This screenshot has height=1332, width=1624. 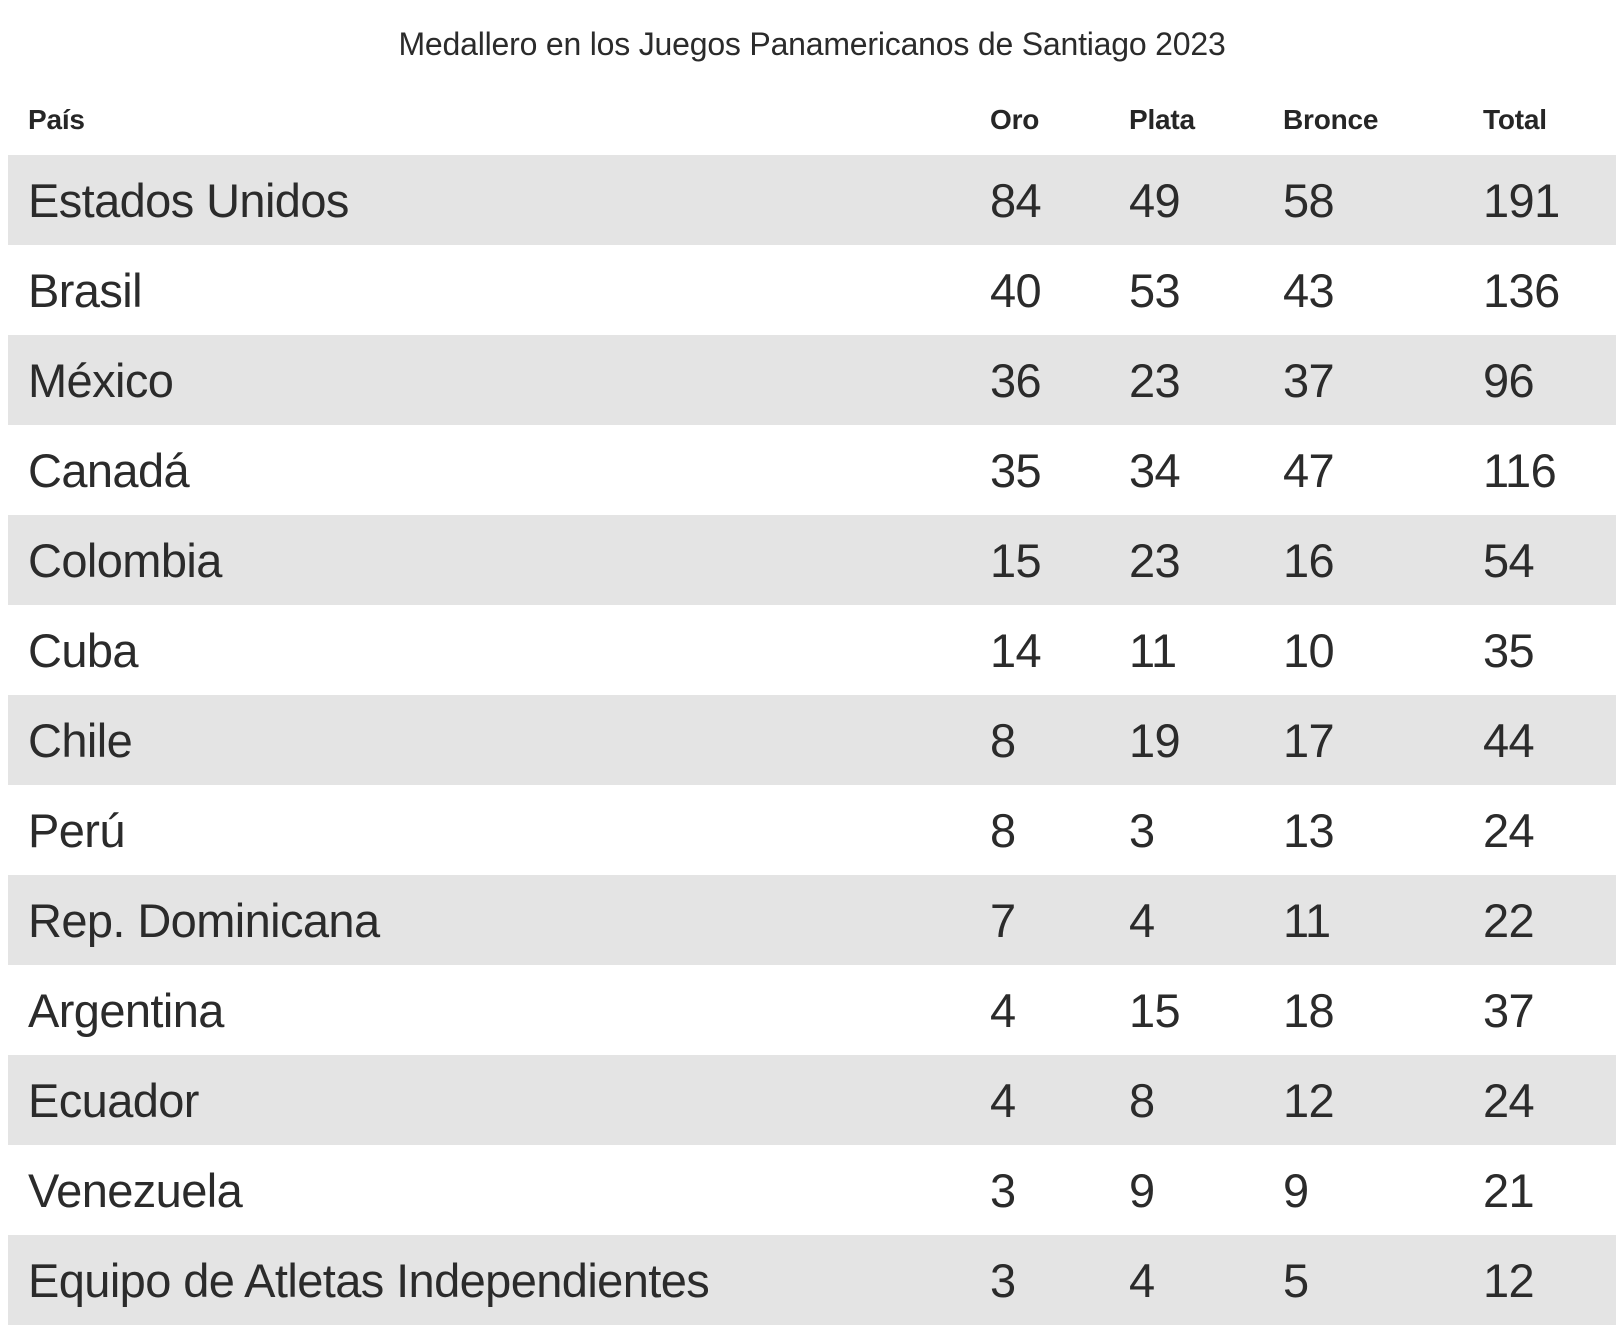 What do you see at coordinates (1521, 200) in the screenshot?
I see `cell-total: 191` at bounding box center [1521, 200].